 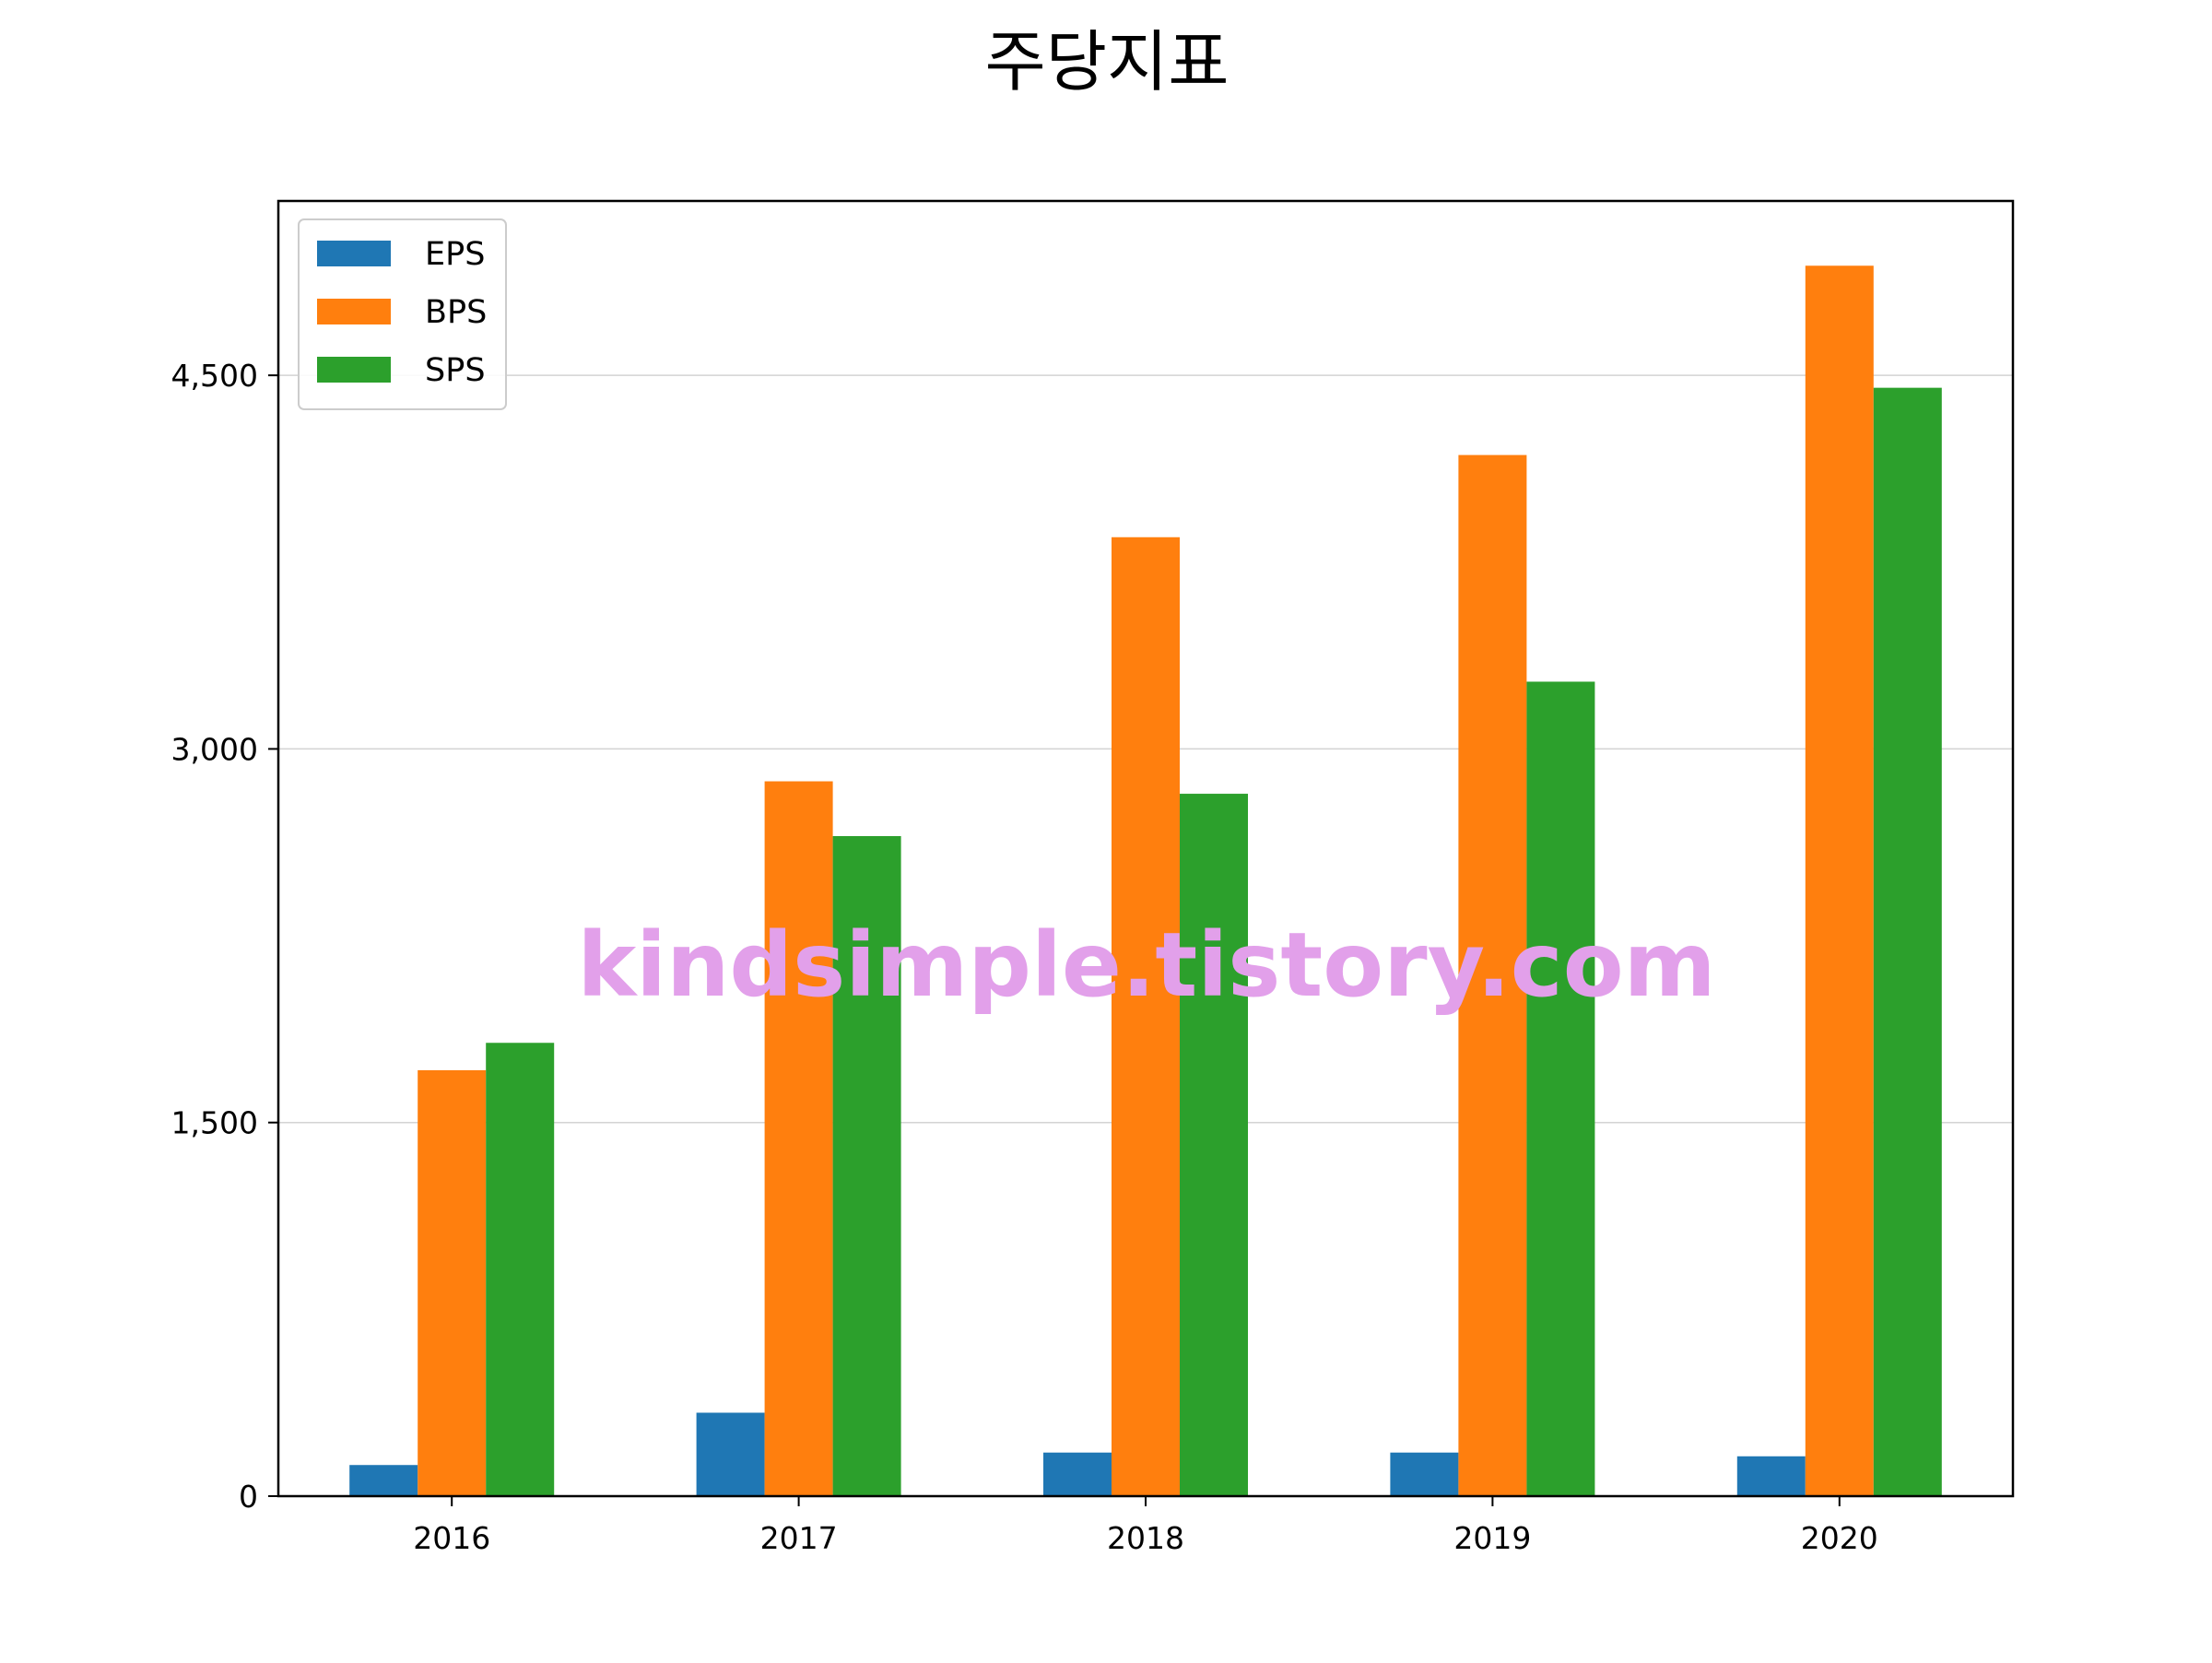 I want to click on y-tick-label: 4,500, so click(x=214, y=376).